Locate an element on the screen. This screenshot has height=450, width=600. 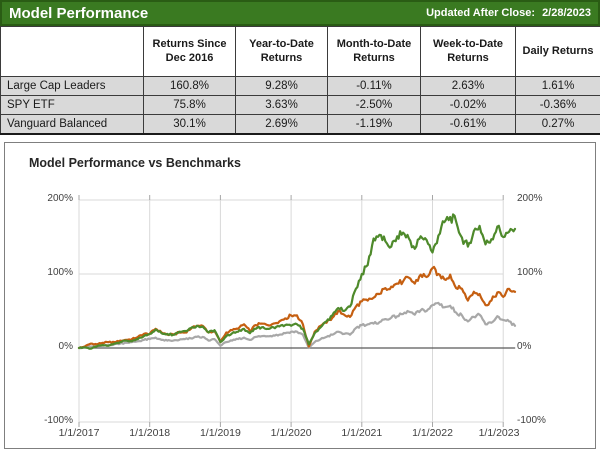
page-title: Model Performance is located at coordinates (79, 13).